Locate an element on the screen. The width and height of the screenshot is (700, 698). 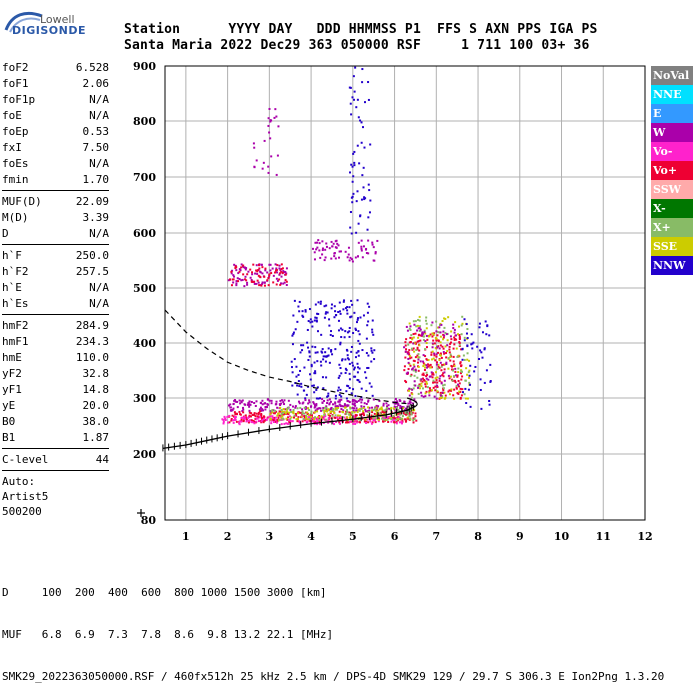
param-name: hmF1 is located at coordinates (15, 341).